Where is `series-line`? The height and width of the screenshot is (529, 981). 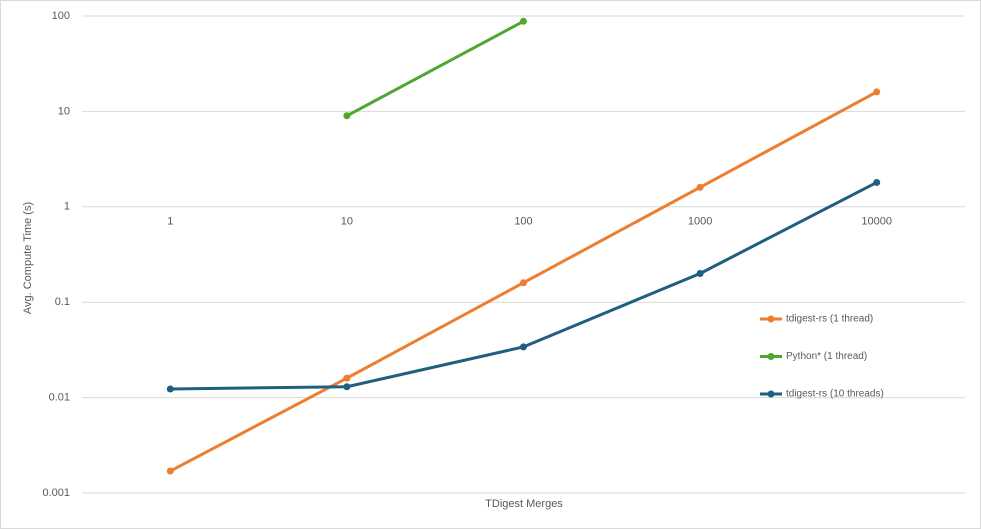
series-line is located at coordinates (435, 68).